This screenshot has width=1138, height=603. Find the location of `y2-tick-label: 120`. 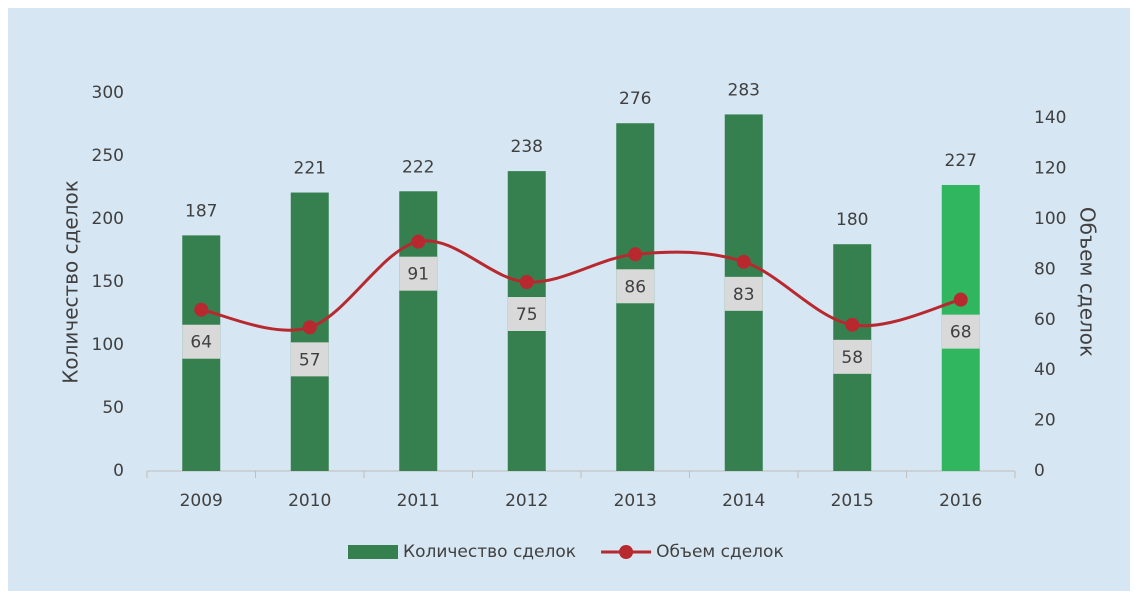

y2-tick-label: 120 is located at coordinates (1050, 169).